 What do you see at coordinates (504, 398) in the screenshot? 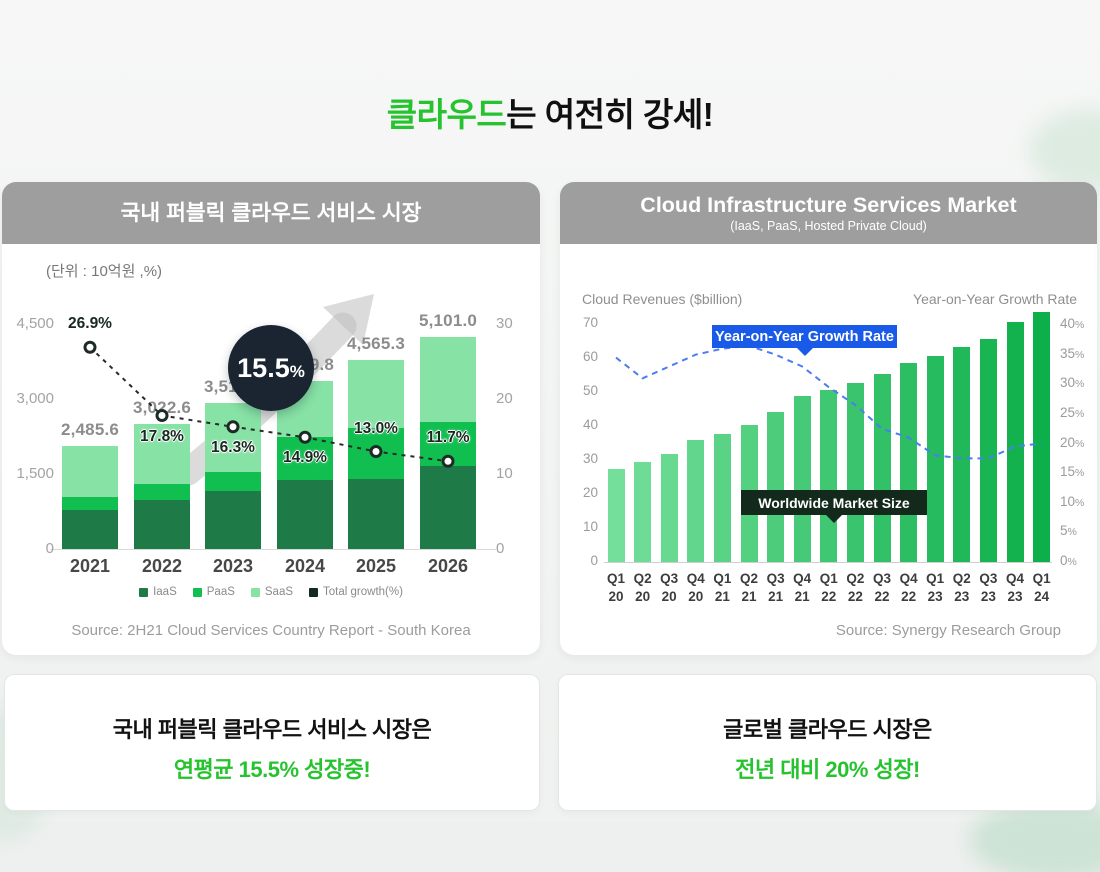
I see `y-axis-right-tick: 20` at bounding box center [504, 398].